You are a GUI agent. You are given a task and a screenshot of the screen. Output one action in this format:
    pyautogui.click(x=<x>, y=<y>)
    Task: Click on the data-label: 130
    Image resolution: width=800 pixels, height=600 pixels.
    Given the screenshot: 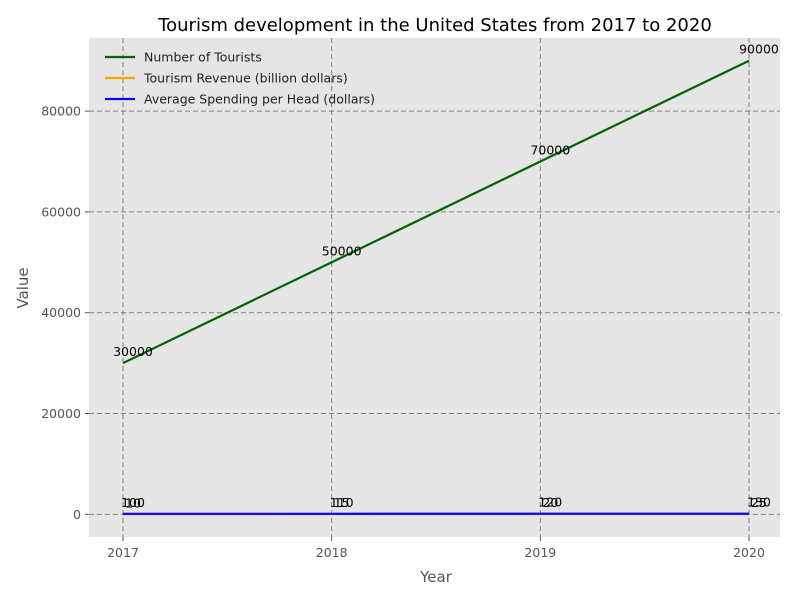 What is the action you would take?
    pyautogui.click(x=759, y=502)
    